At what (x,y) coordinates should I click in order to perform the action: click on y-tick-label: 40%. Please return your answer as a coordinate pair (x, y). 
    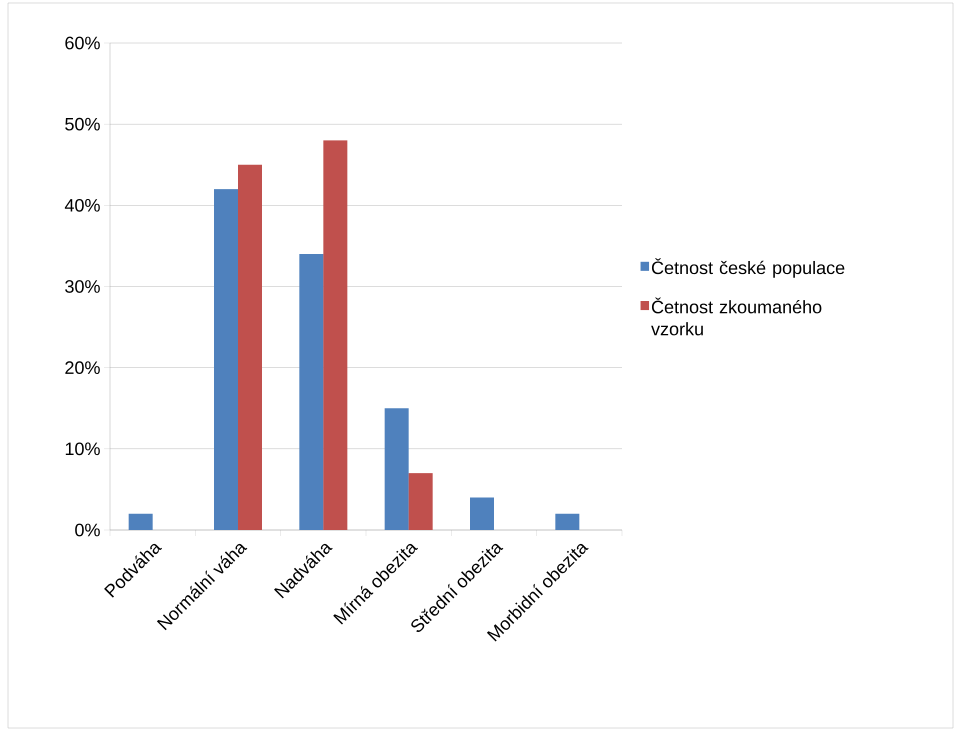
    Looking at the image, I should click on (82, 205).